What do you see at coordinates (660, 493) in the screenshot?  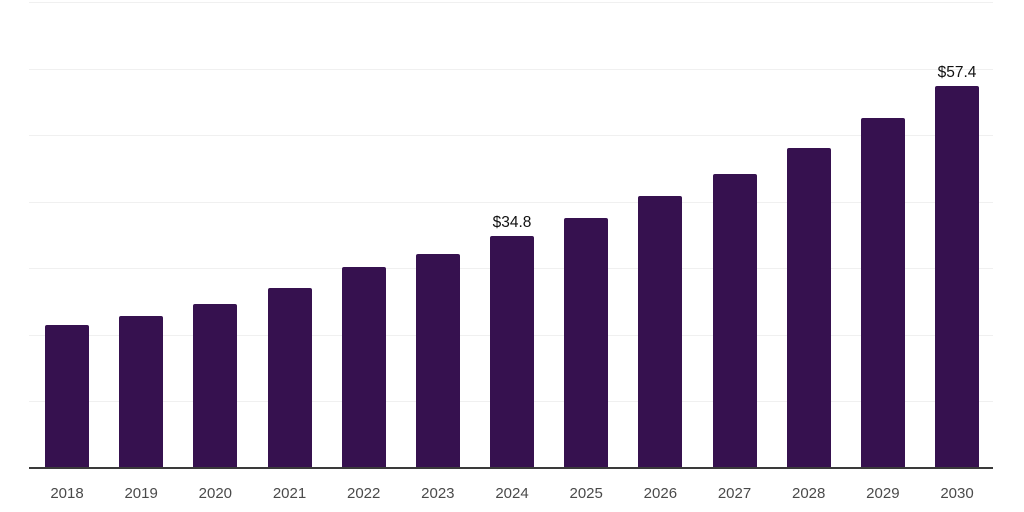 I see `x-tick-2026: 2026` at bounding box center [660, 493].